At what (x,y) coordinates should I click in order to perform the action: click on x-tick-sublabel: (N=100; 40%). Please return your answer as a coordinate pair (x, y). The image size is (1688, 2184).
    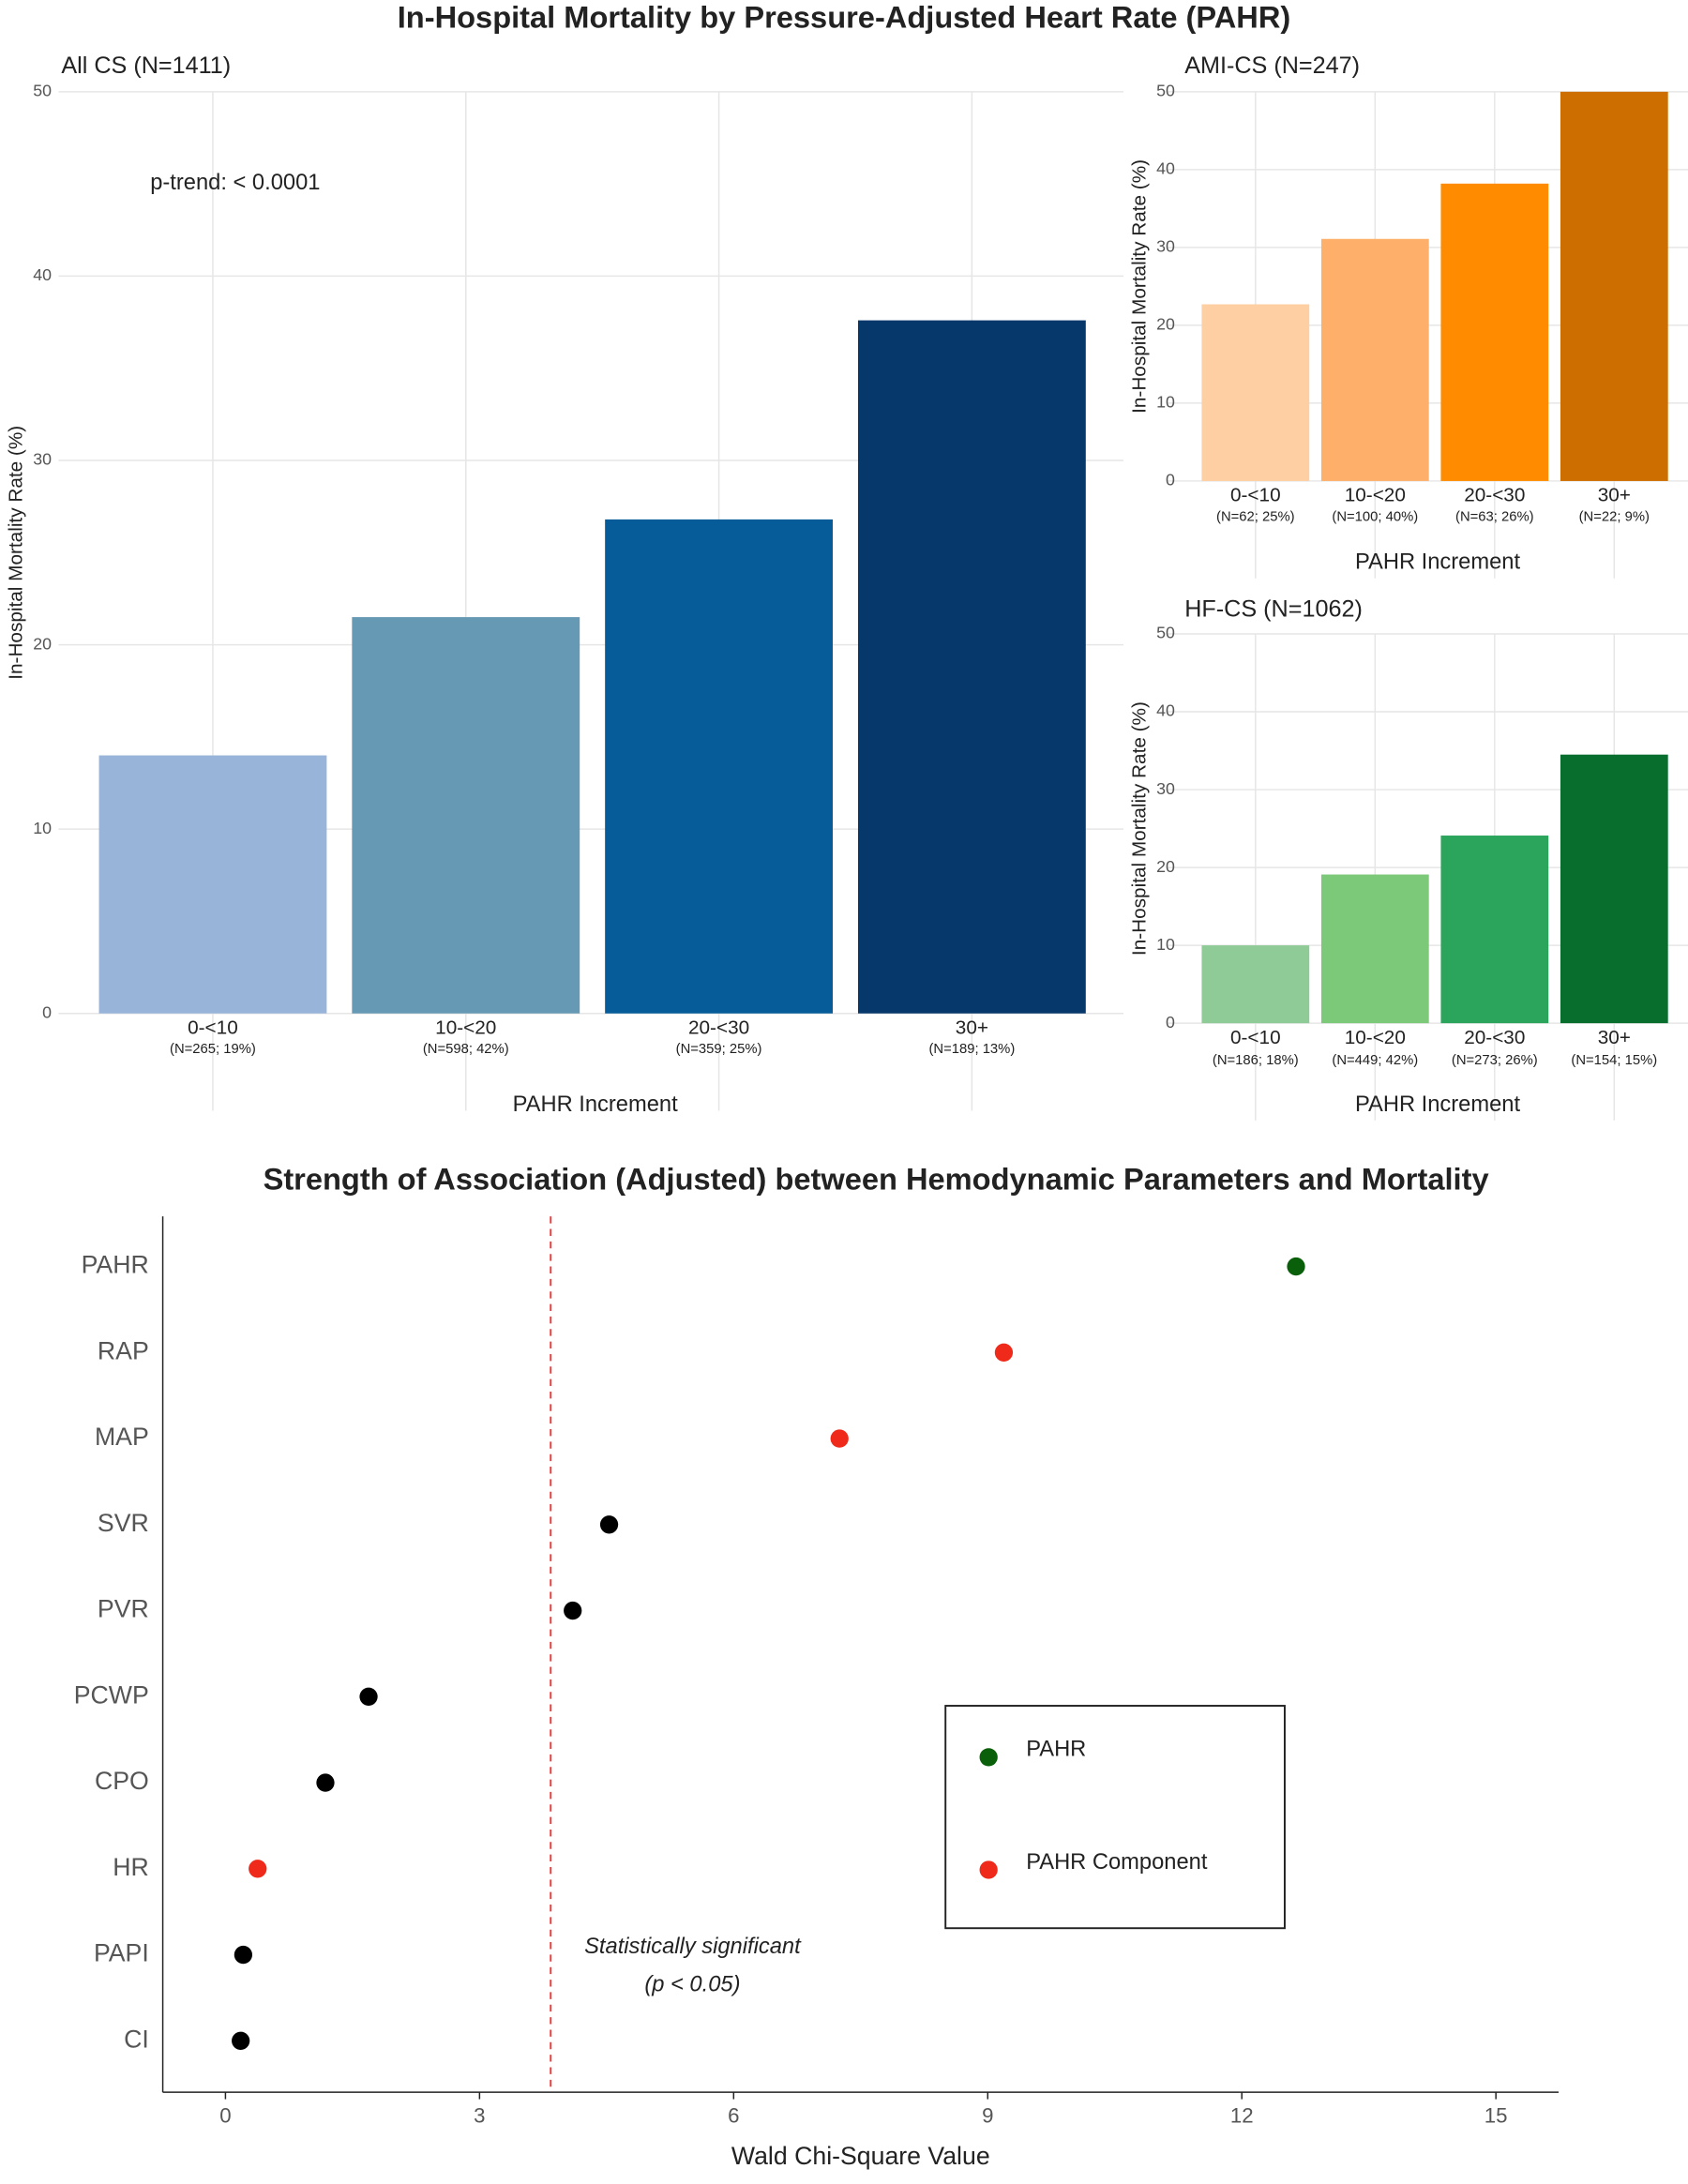
    Looking at the image, I should click on (1375, 516).